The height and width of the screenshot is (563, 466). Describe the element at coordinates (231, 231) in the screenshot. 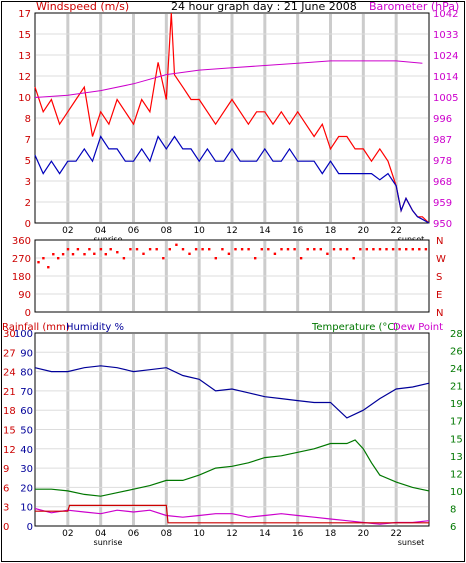

I see `x-tick-label: 12` at that location.